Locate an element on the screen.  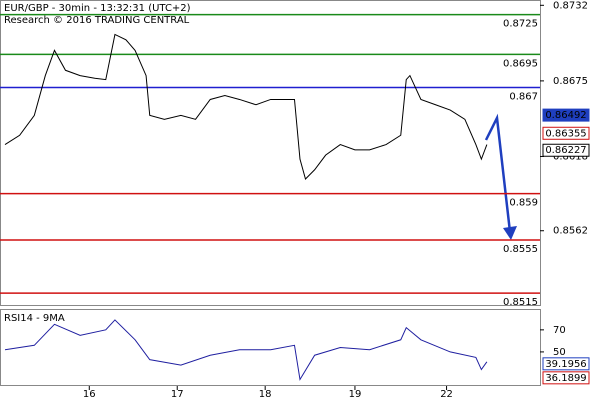
chart-subtitle: Research © 2016 TRADING CENTRAL is located at coordinates (97, 20).